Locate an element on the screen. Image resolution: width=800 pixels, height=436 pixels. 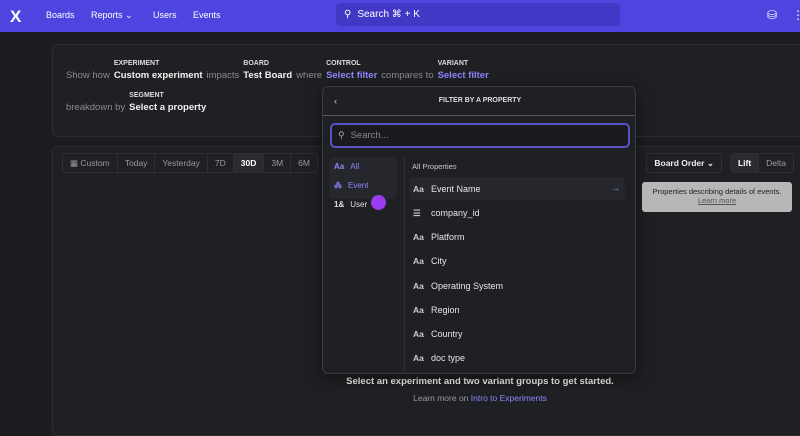
impacts-text: impacts is located at coordinates (223, 75).